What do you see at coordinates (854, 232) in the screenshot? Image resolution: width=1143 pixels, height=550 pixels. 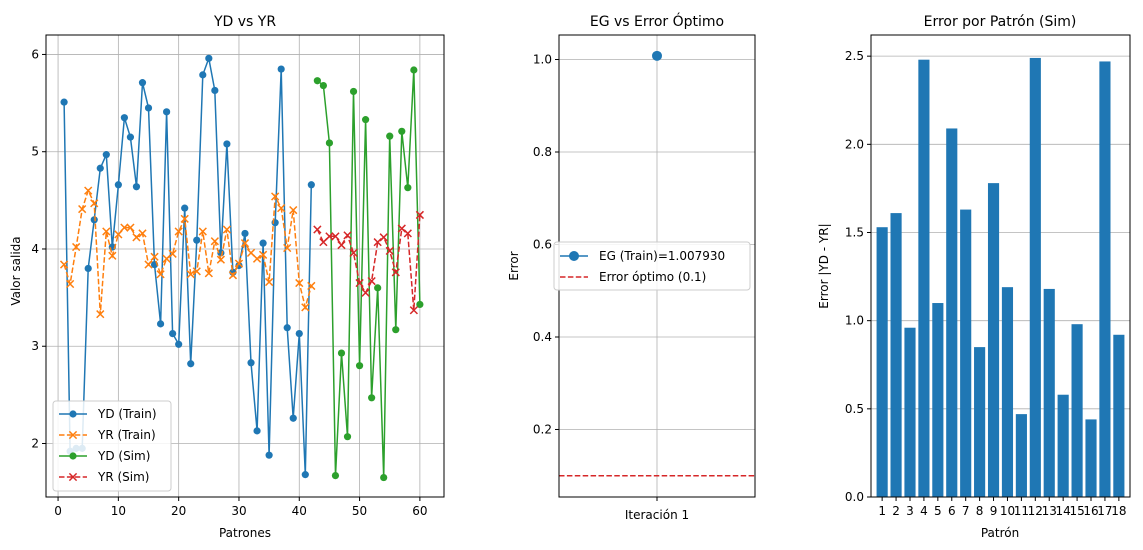 I see `chart3-ytick-label: 1.5` at bounding box center [854, 232].